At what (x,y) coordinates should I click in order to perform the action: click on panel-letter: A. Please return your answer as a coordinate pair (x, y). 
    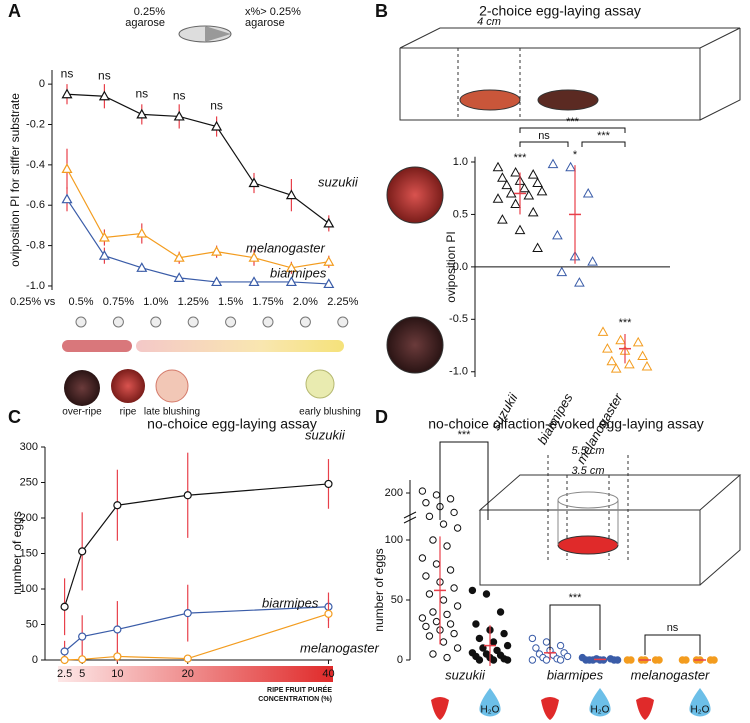
    Looking at the image, I should click on (14, 11).